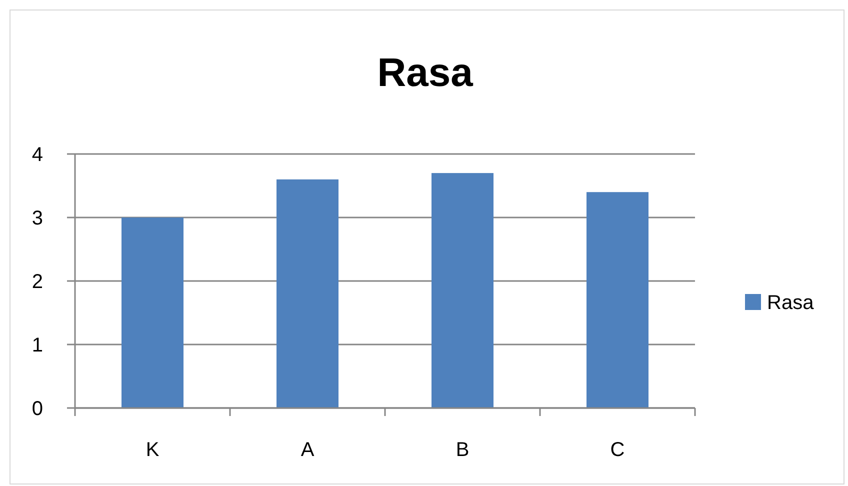 Image resolution: width=848 pixels, height=486 pixels. I want to click on legend-label: Rasa, so click(791, 303).